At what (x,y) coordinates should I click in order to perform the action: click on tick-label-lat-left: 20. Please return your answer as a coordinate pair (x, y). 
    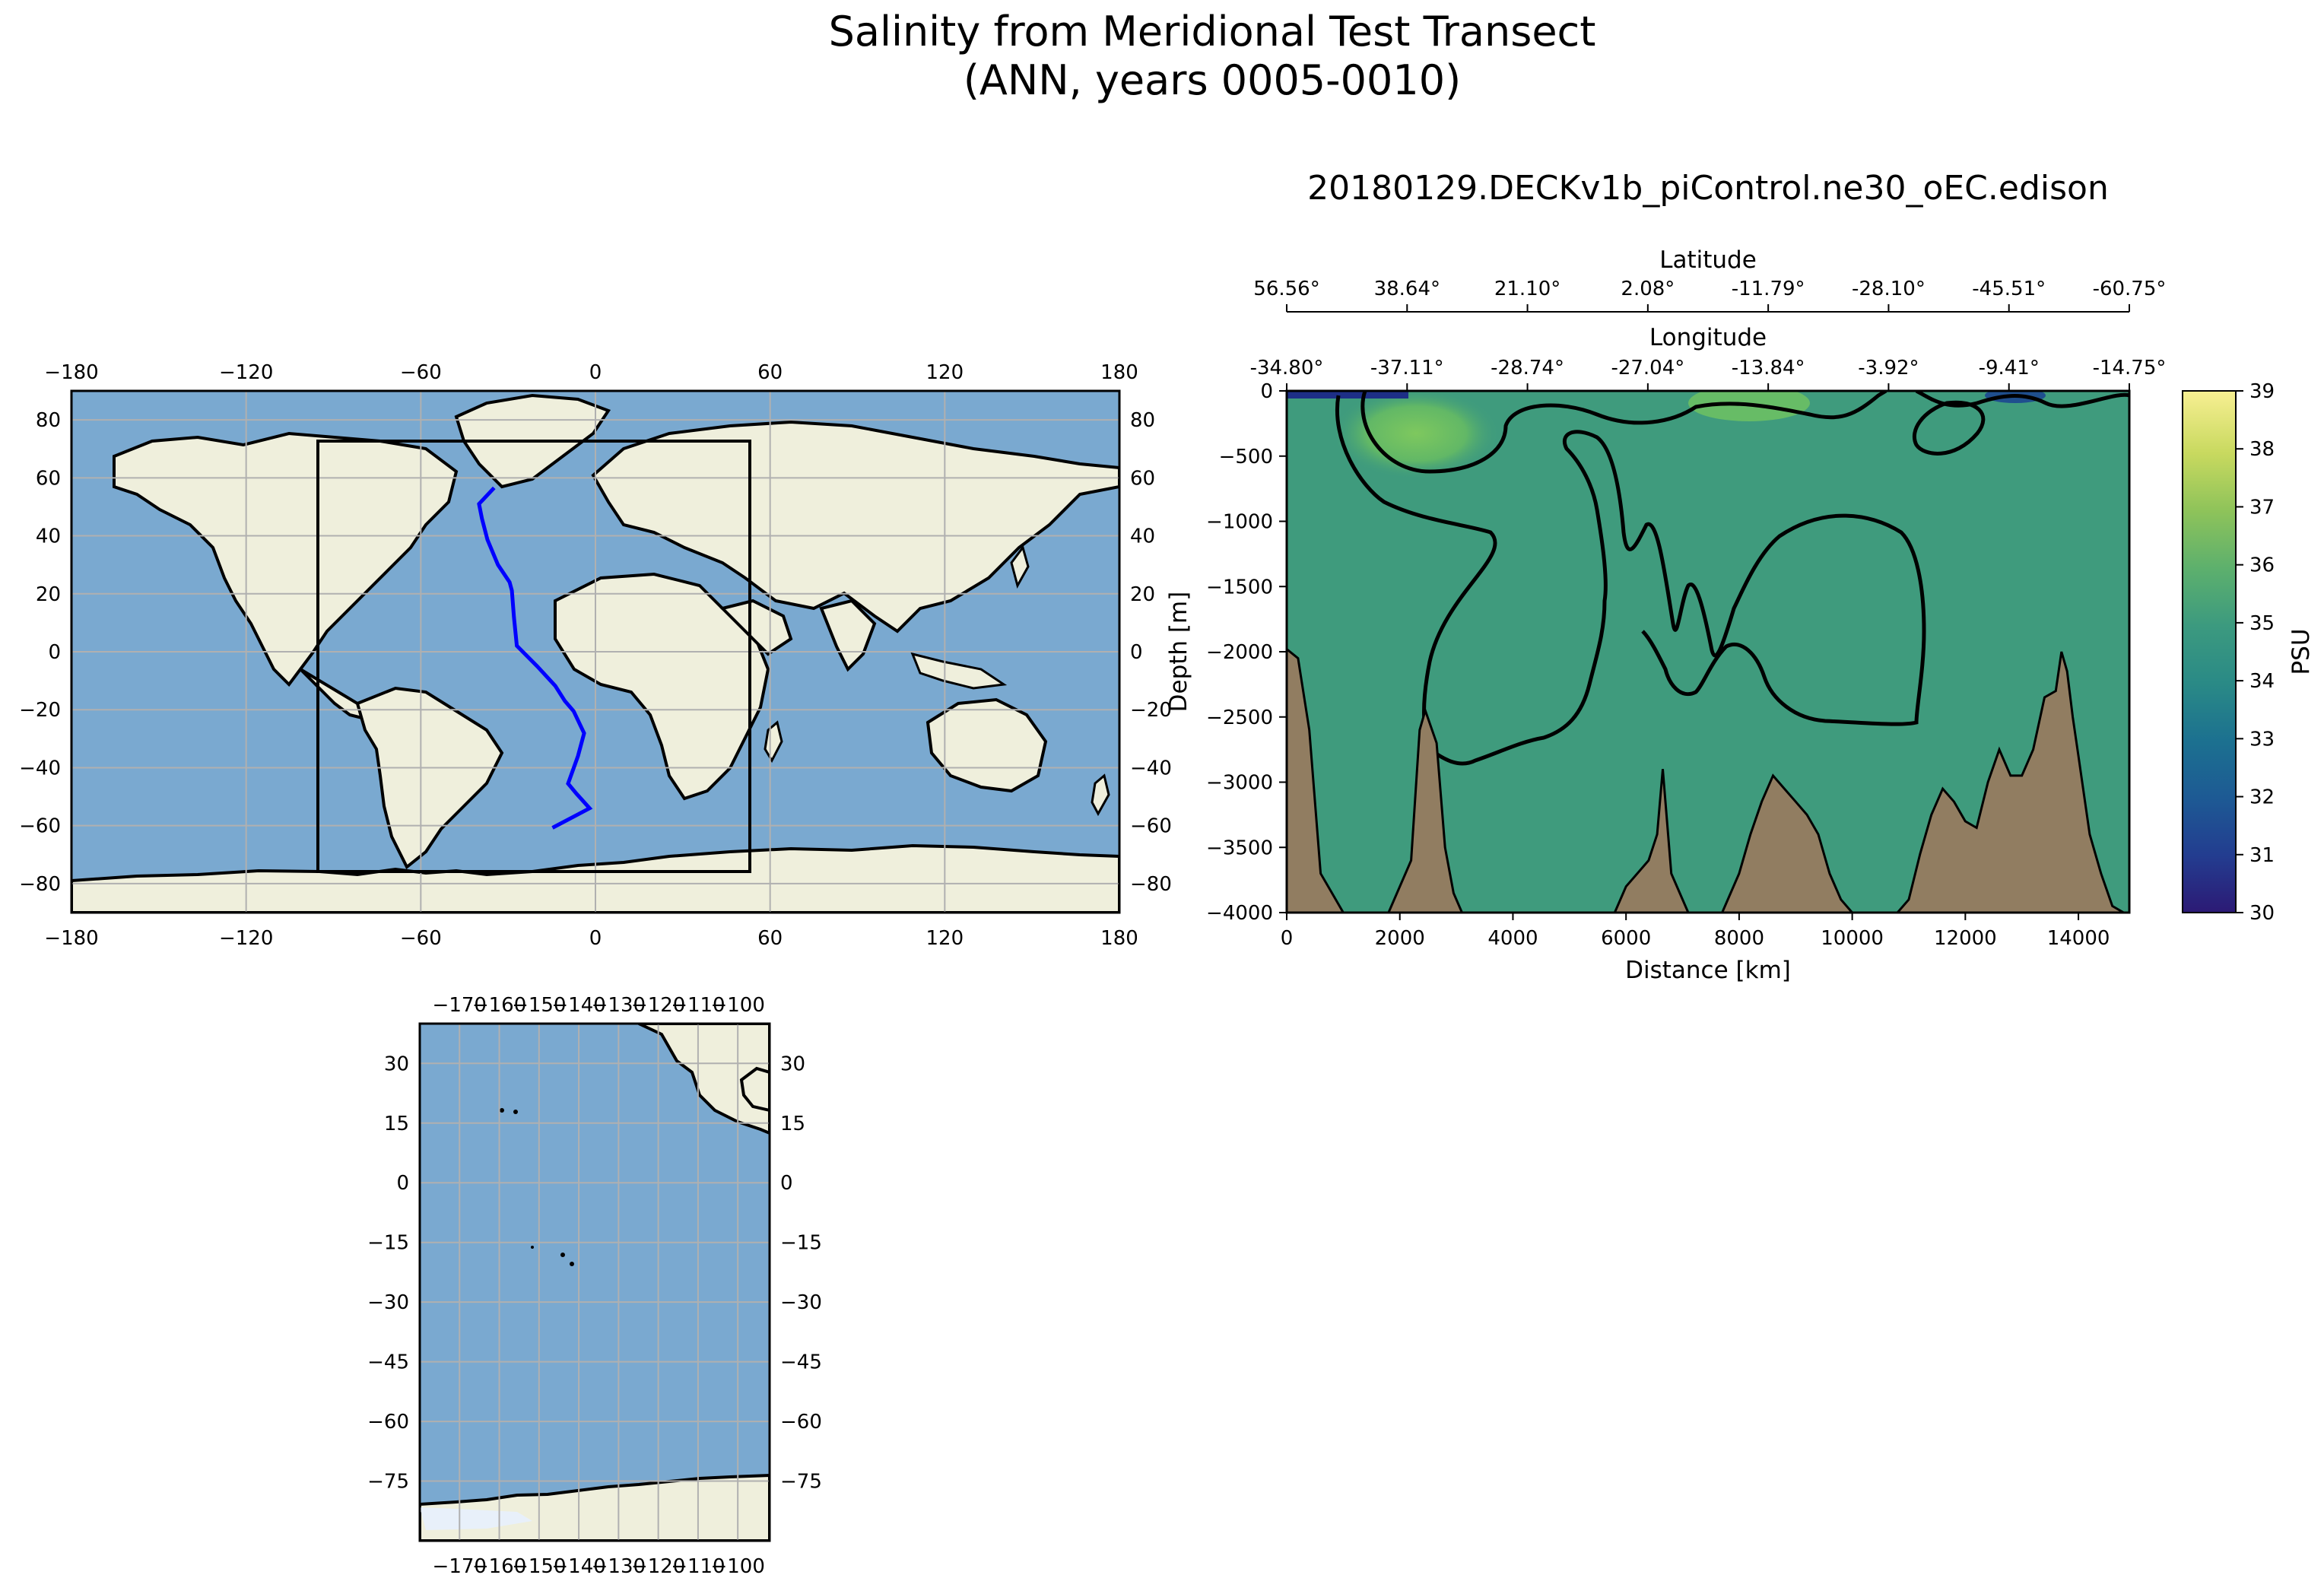
    Looking at the image, I should click on (48, 594).